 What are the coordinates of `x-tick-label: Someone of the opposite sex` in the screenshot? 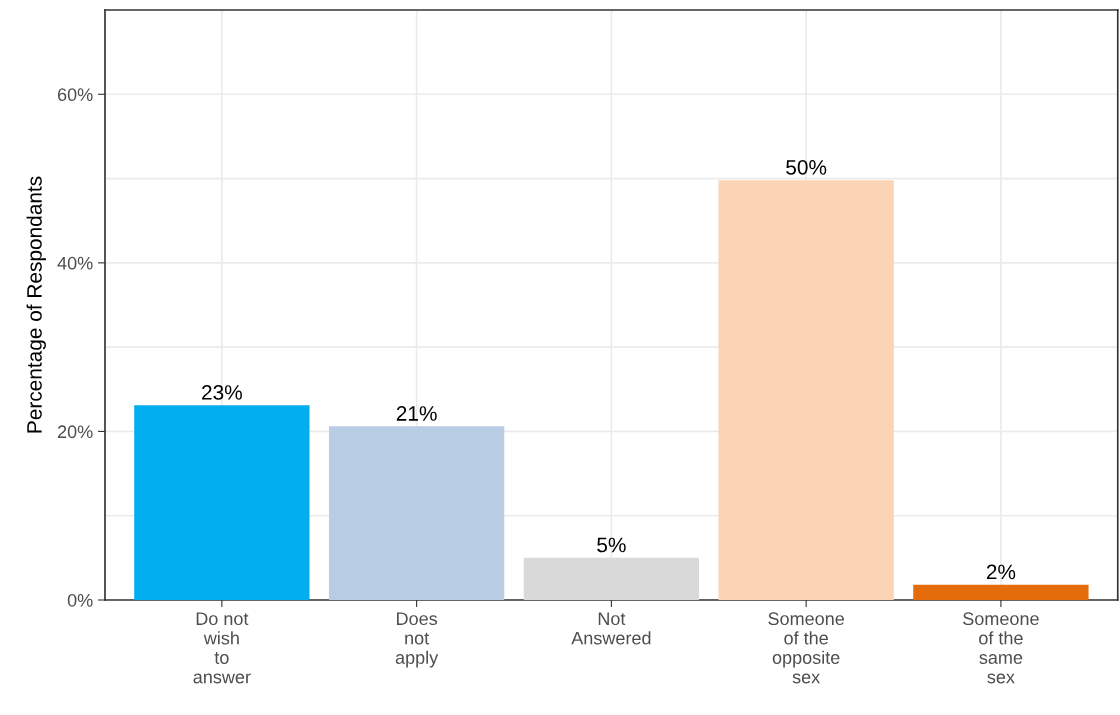 It's located at (806, 648).